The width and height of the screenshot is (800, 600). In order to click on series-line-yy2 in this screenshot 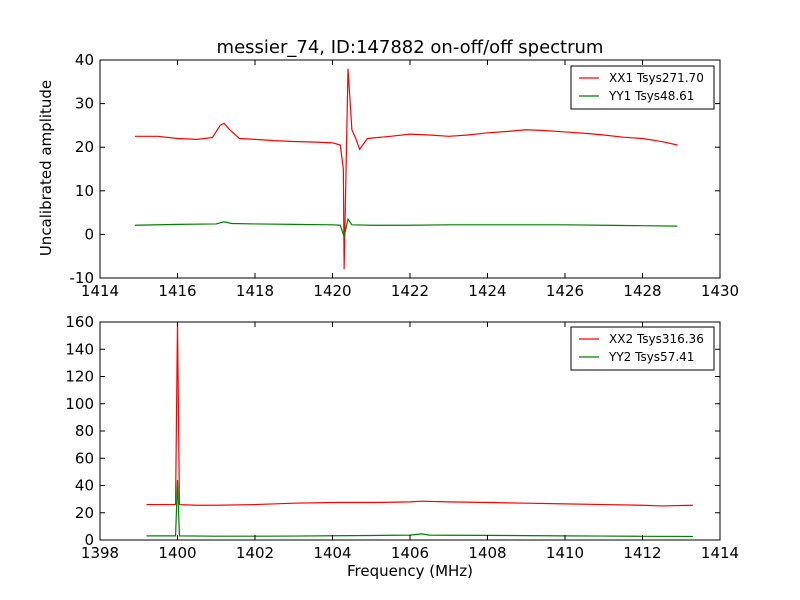, I will do `click(419, 509)`.